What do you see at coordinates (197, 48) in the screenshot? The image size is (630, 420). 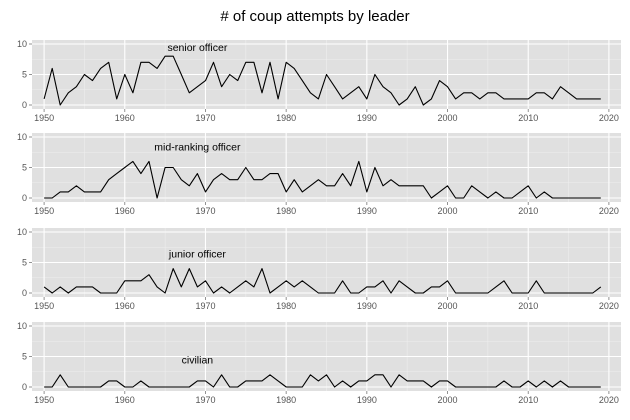 I see `panel-label: senior officer` at bounding box center [197, 48].